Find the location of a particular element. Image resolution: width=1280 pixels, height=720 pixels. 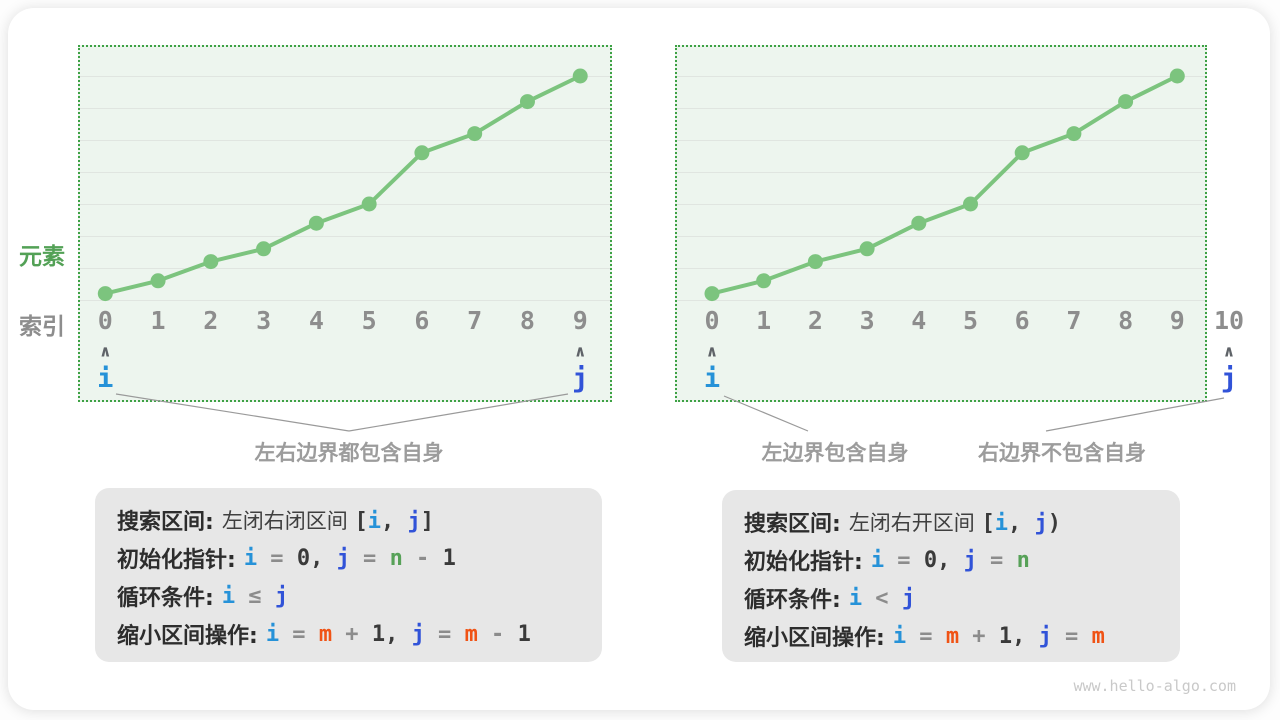

info-row: 搜索区间: 左闭右开区间 [i, j) is located at coordinates (957, 522).